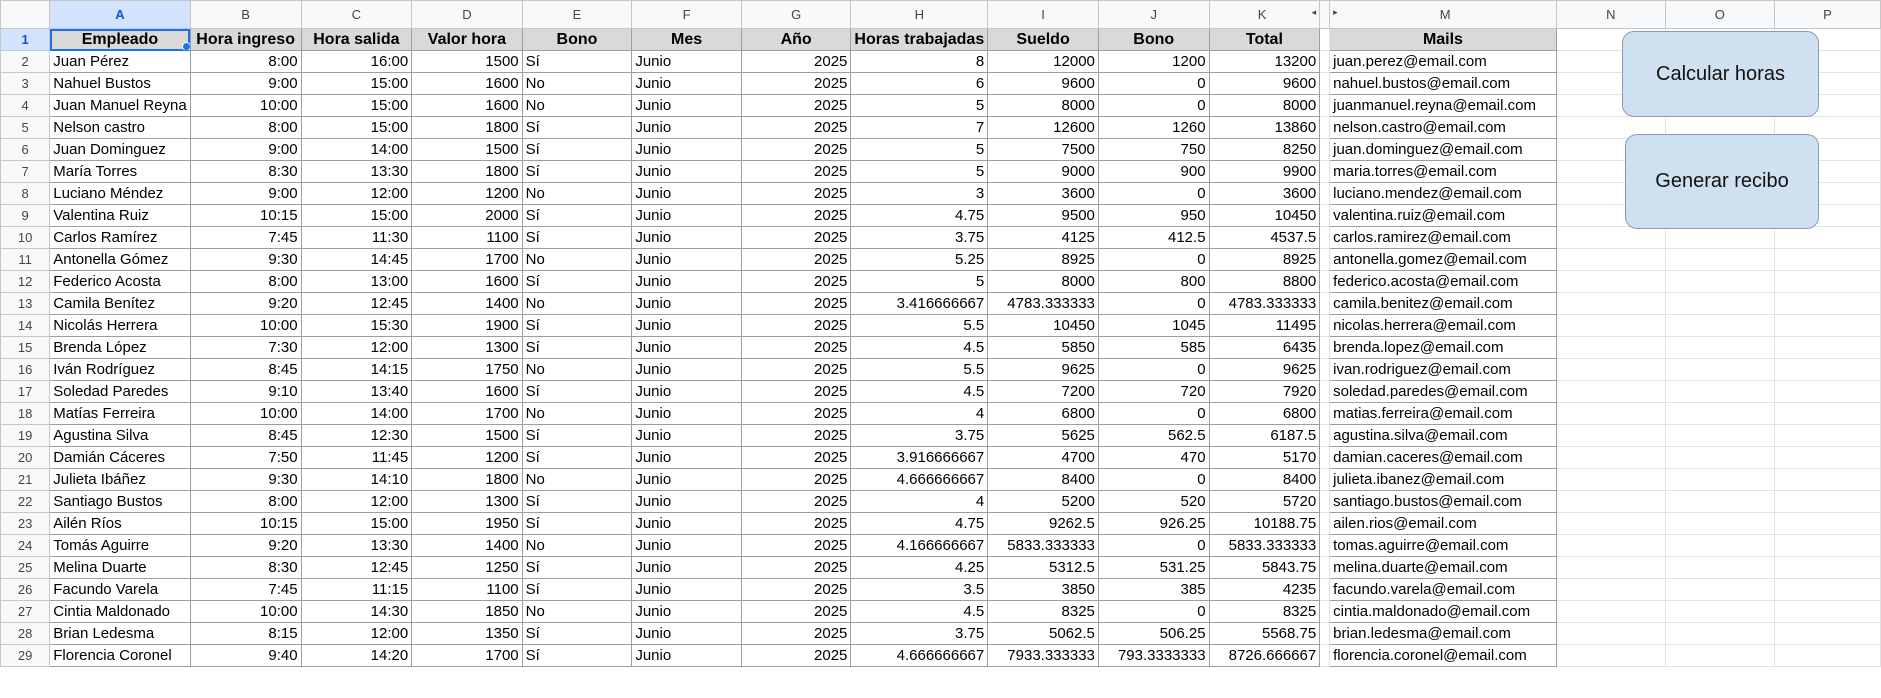 Image resolution: width=1881 pixels, height=698 pixels. What do you see at coordinates (467, 413) in the screenshot?
I see `data-cell: 1700` at bounding box center [467, 413].